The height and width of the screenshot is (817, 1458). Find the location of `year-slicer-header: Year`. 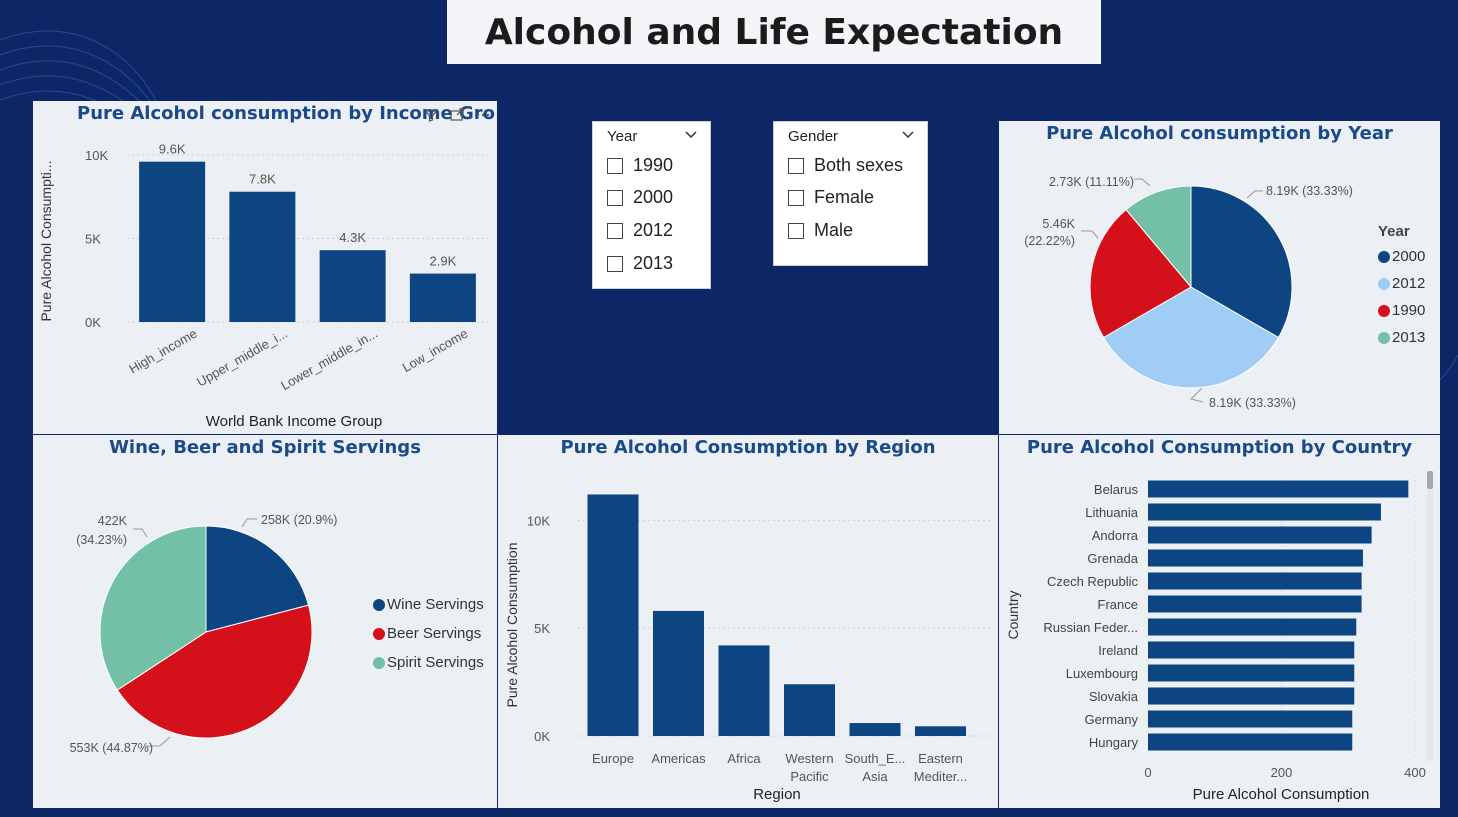

year-slicer-header: Year is located at coordinates (622, 136).